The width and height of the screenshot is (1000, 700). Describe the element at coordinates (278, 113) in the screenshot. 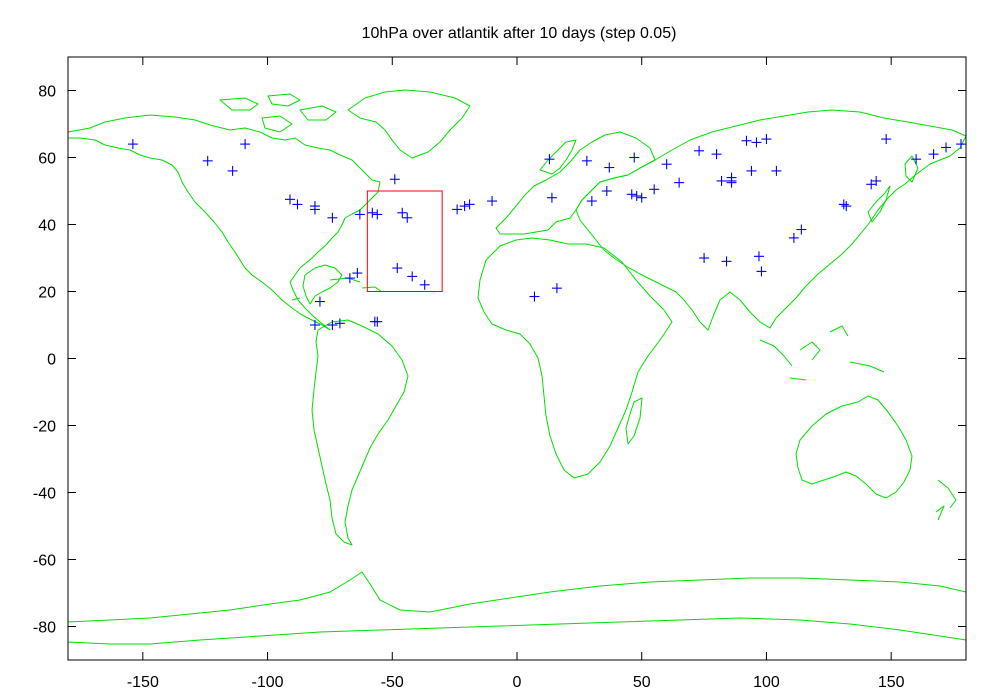

I see `coastline-arctic-islands` at that location.